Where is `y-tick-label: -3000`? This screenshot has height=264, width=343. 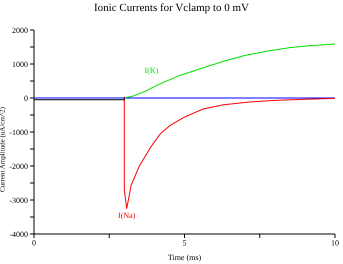
y-tick-label: -3000 is located at coordinates (18, 200).